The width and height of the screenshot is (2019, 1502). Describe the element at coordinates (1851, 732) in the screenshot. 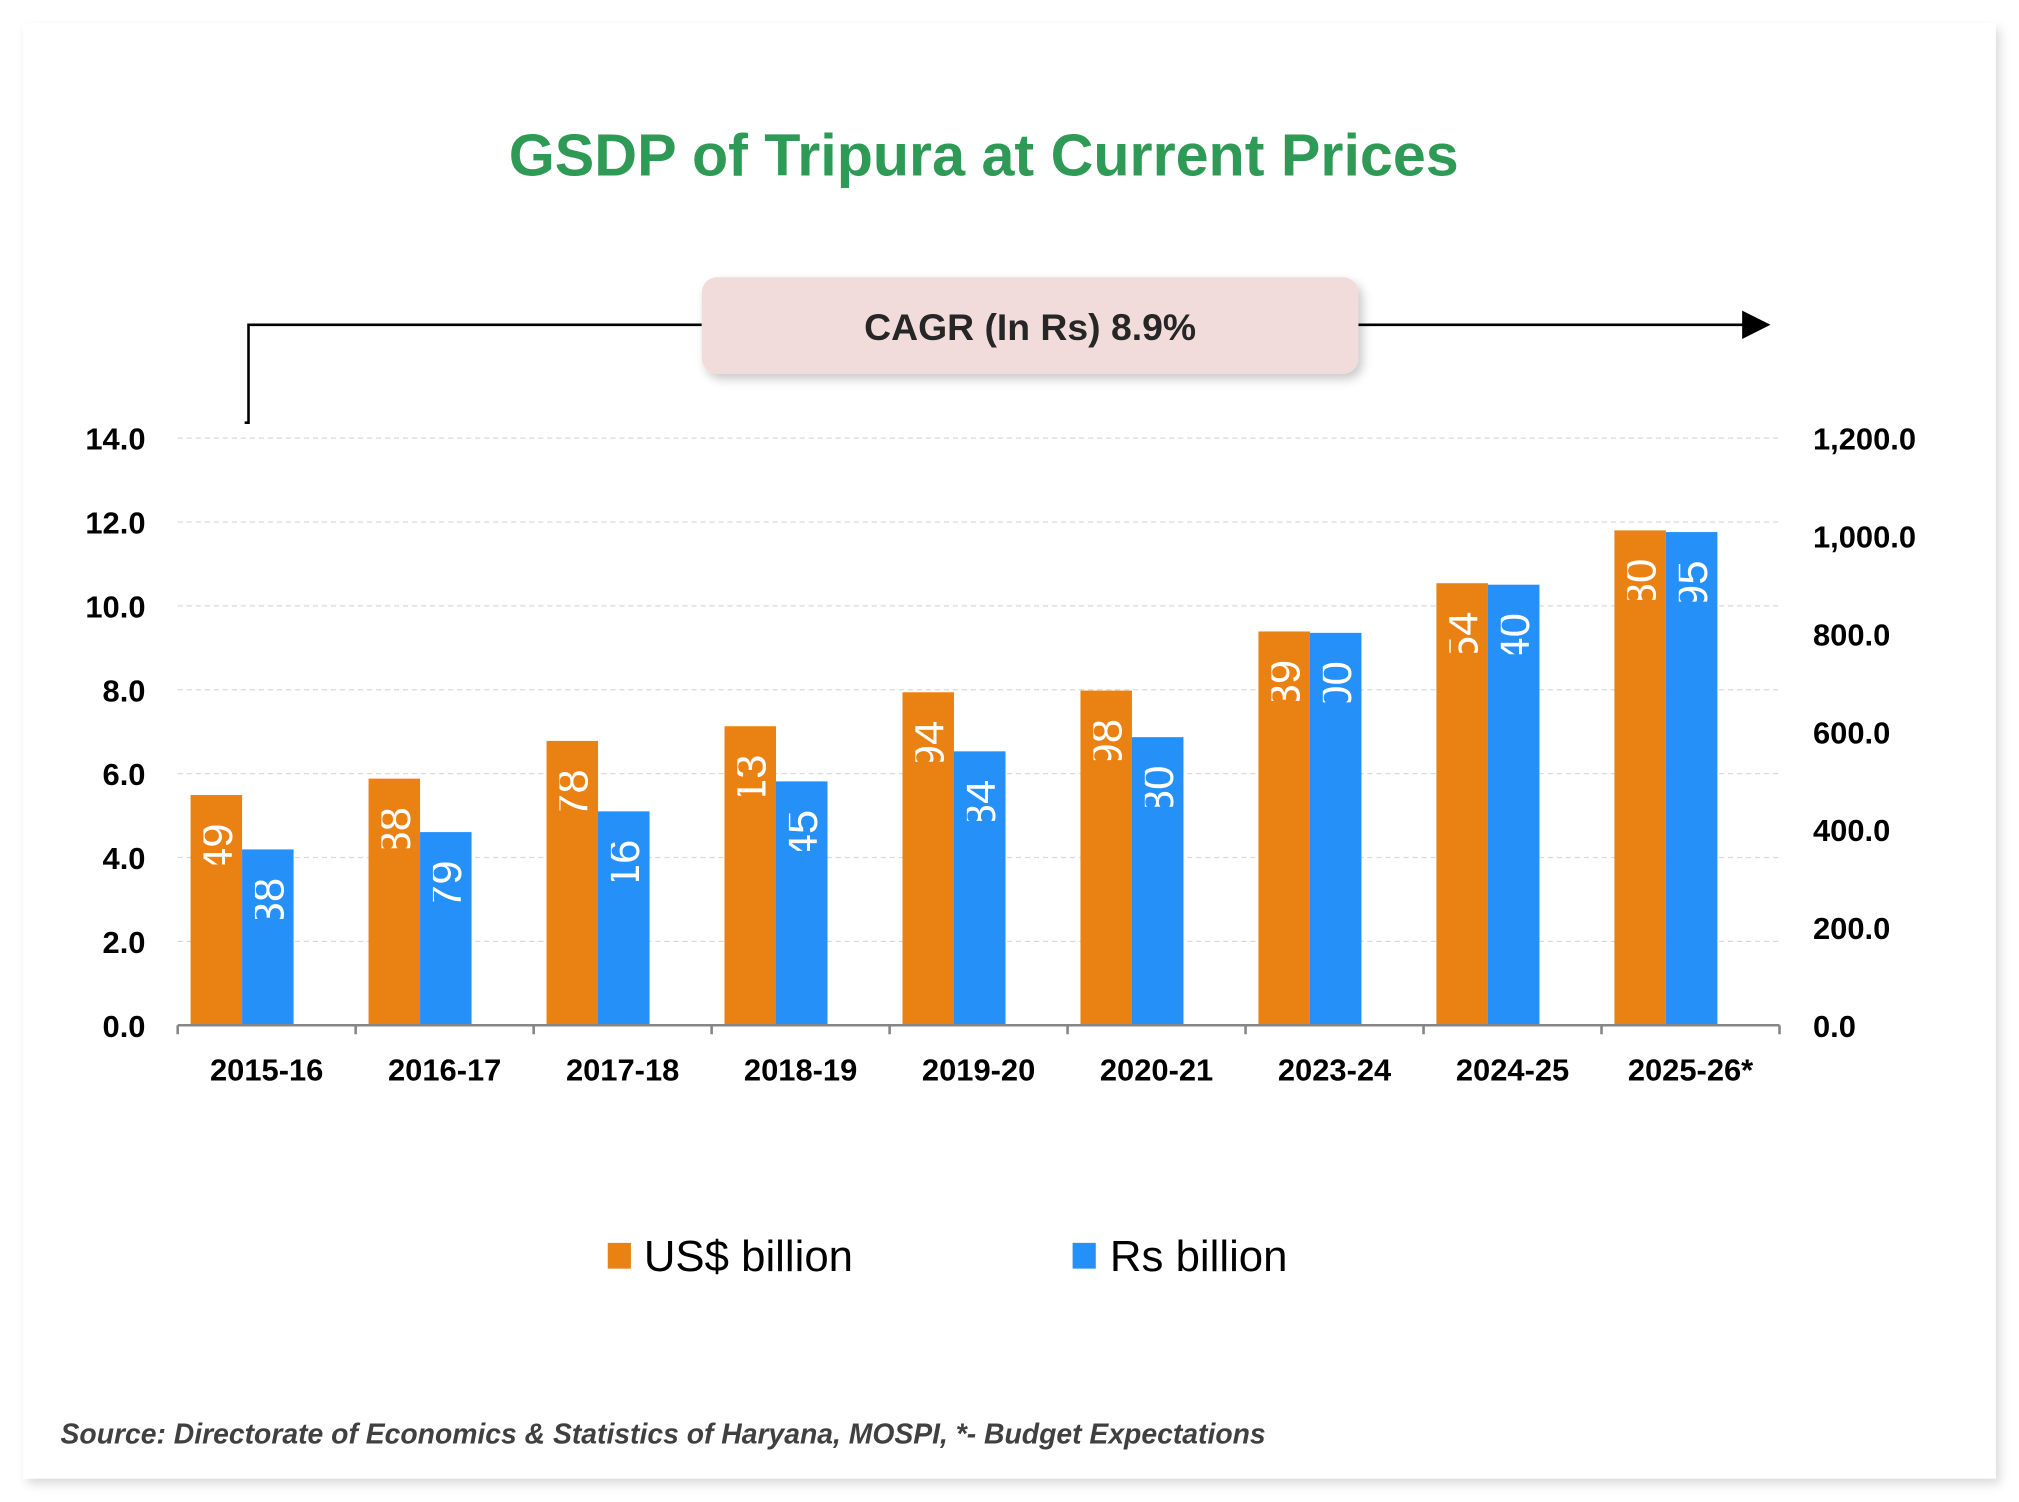

I see `y-right-tick-label: 600.0` at that location.